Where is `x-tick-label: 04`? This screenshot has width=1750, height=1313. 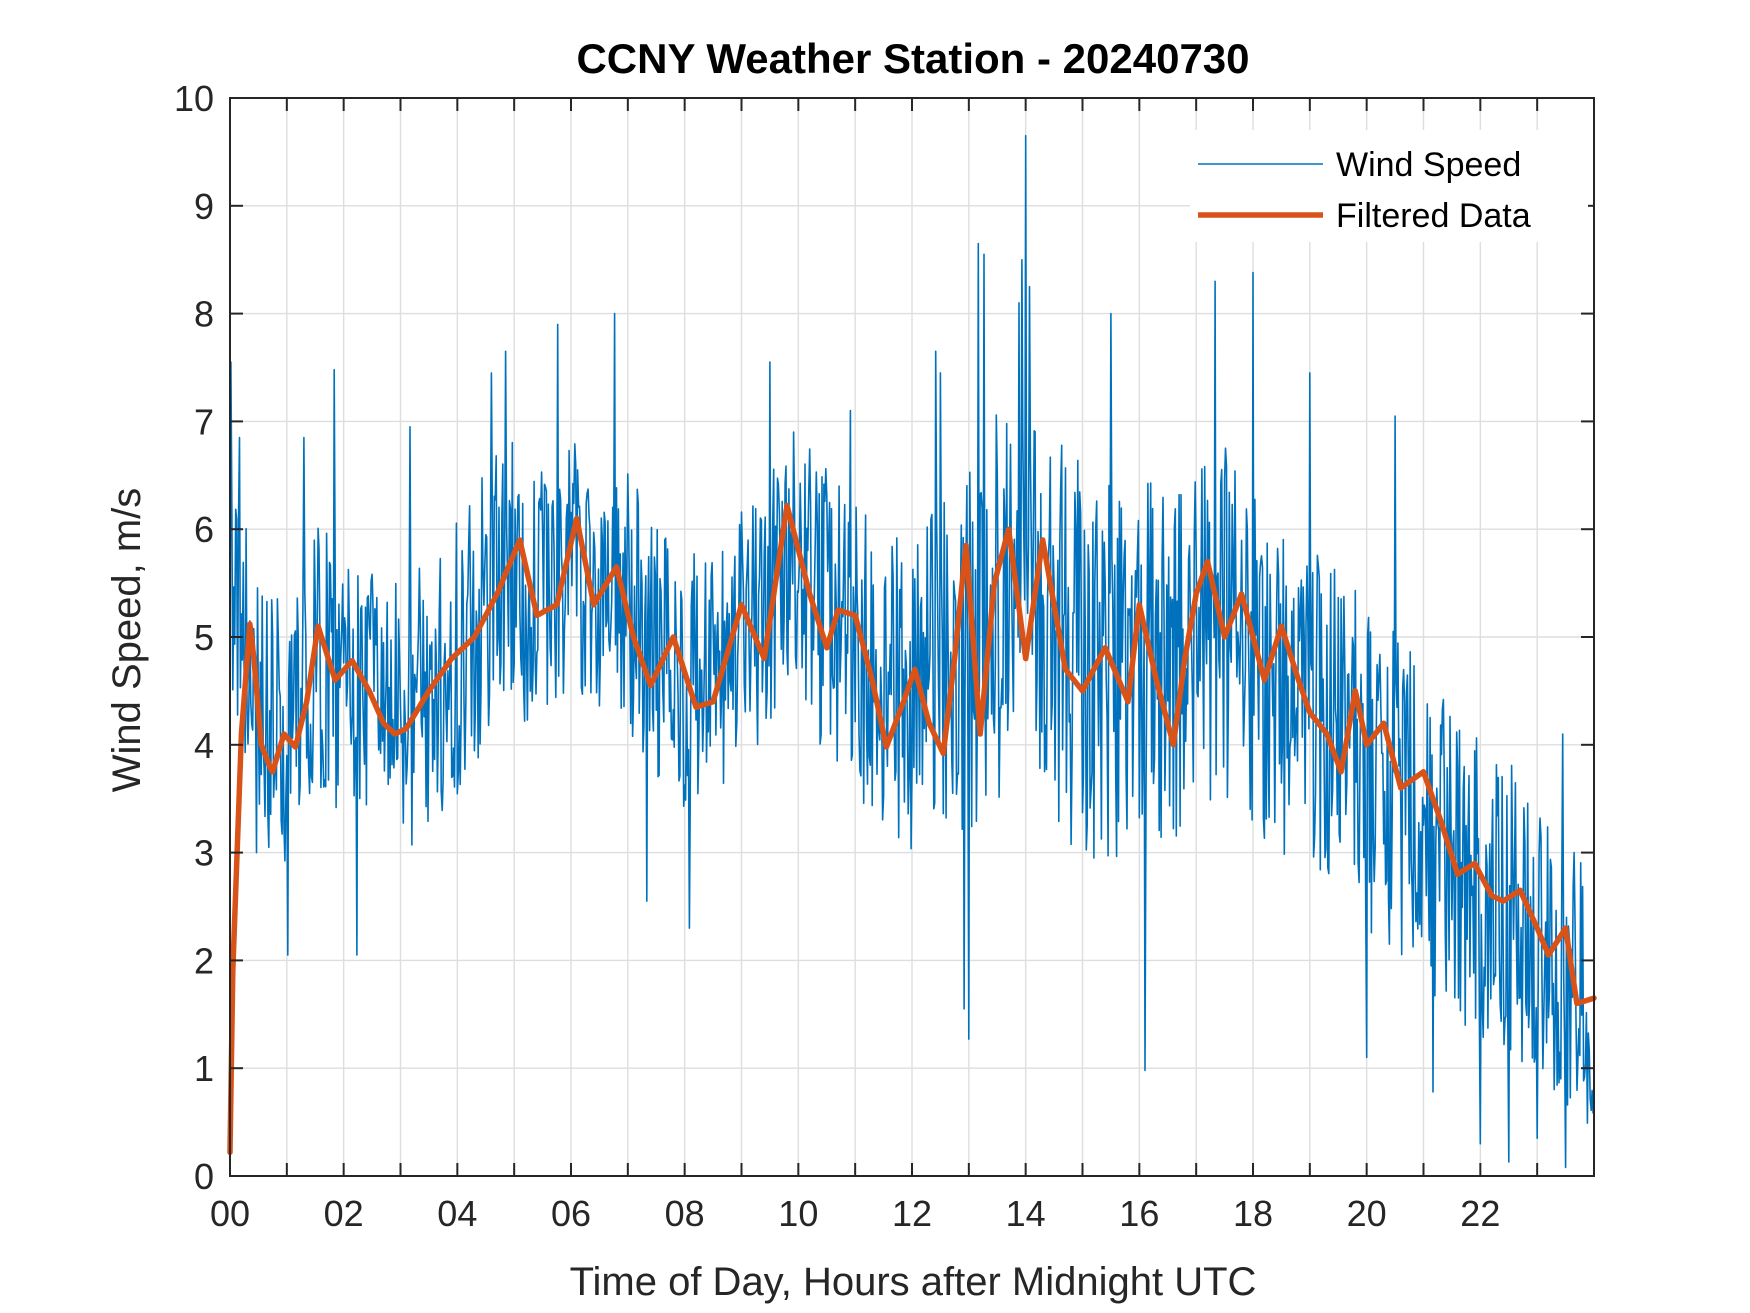 x-tick-label: 04 is located at coordinates (457, 1213).